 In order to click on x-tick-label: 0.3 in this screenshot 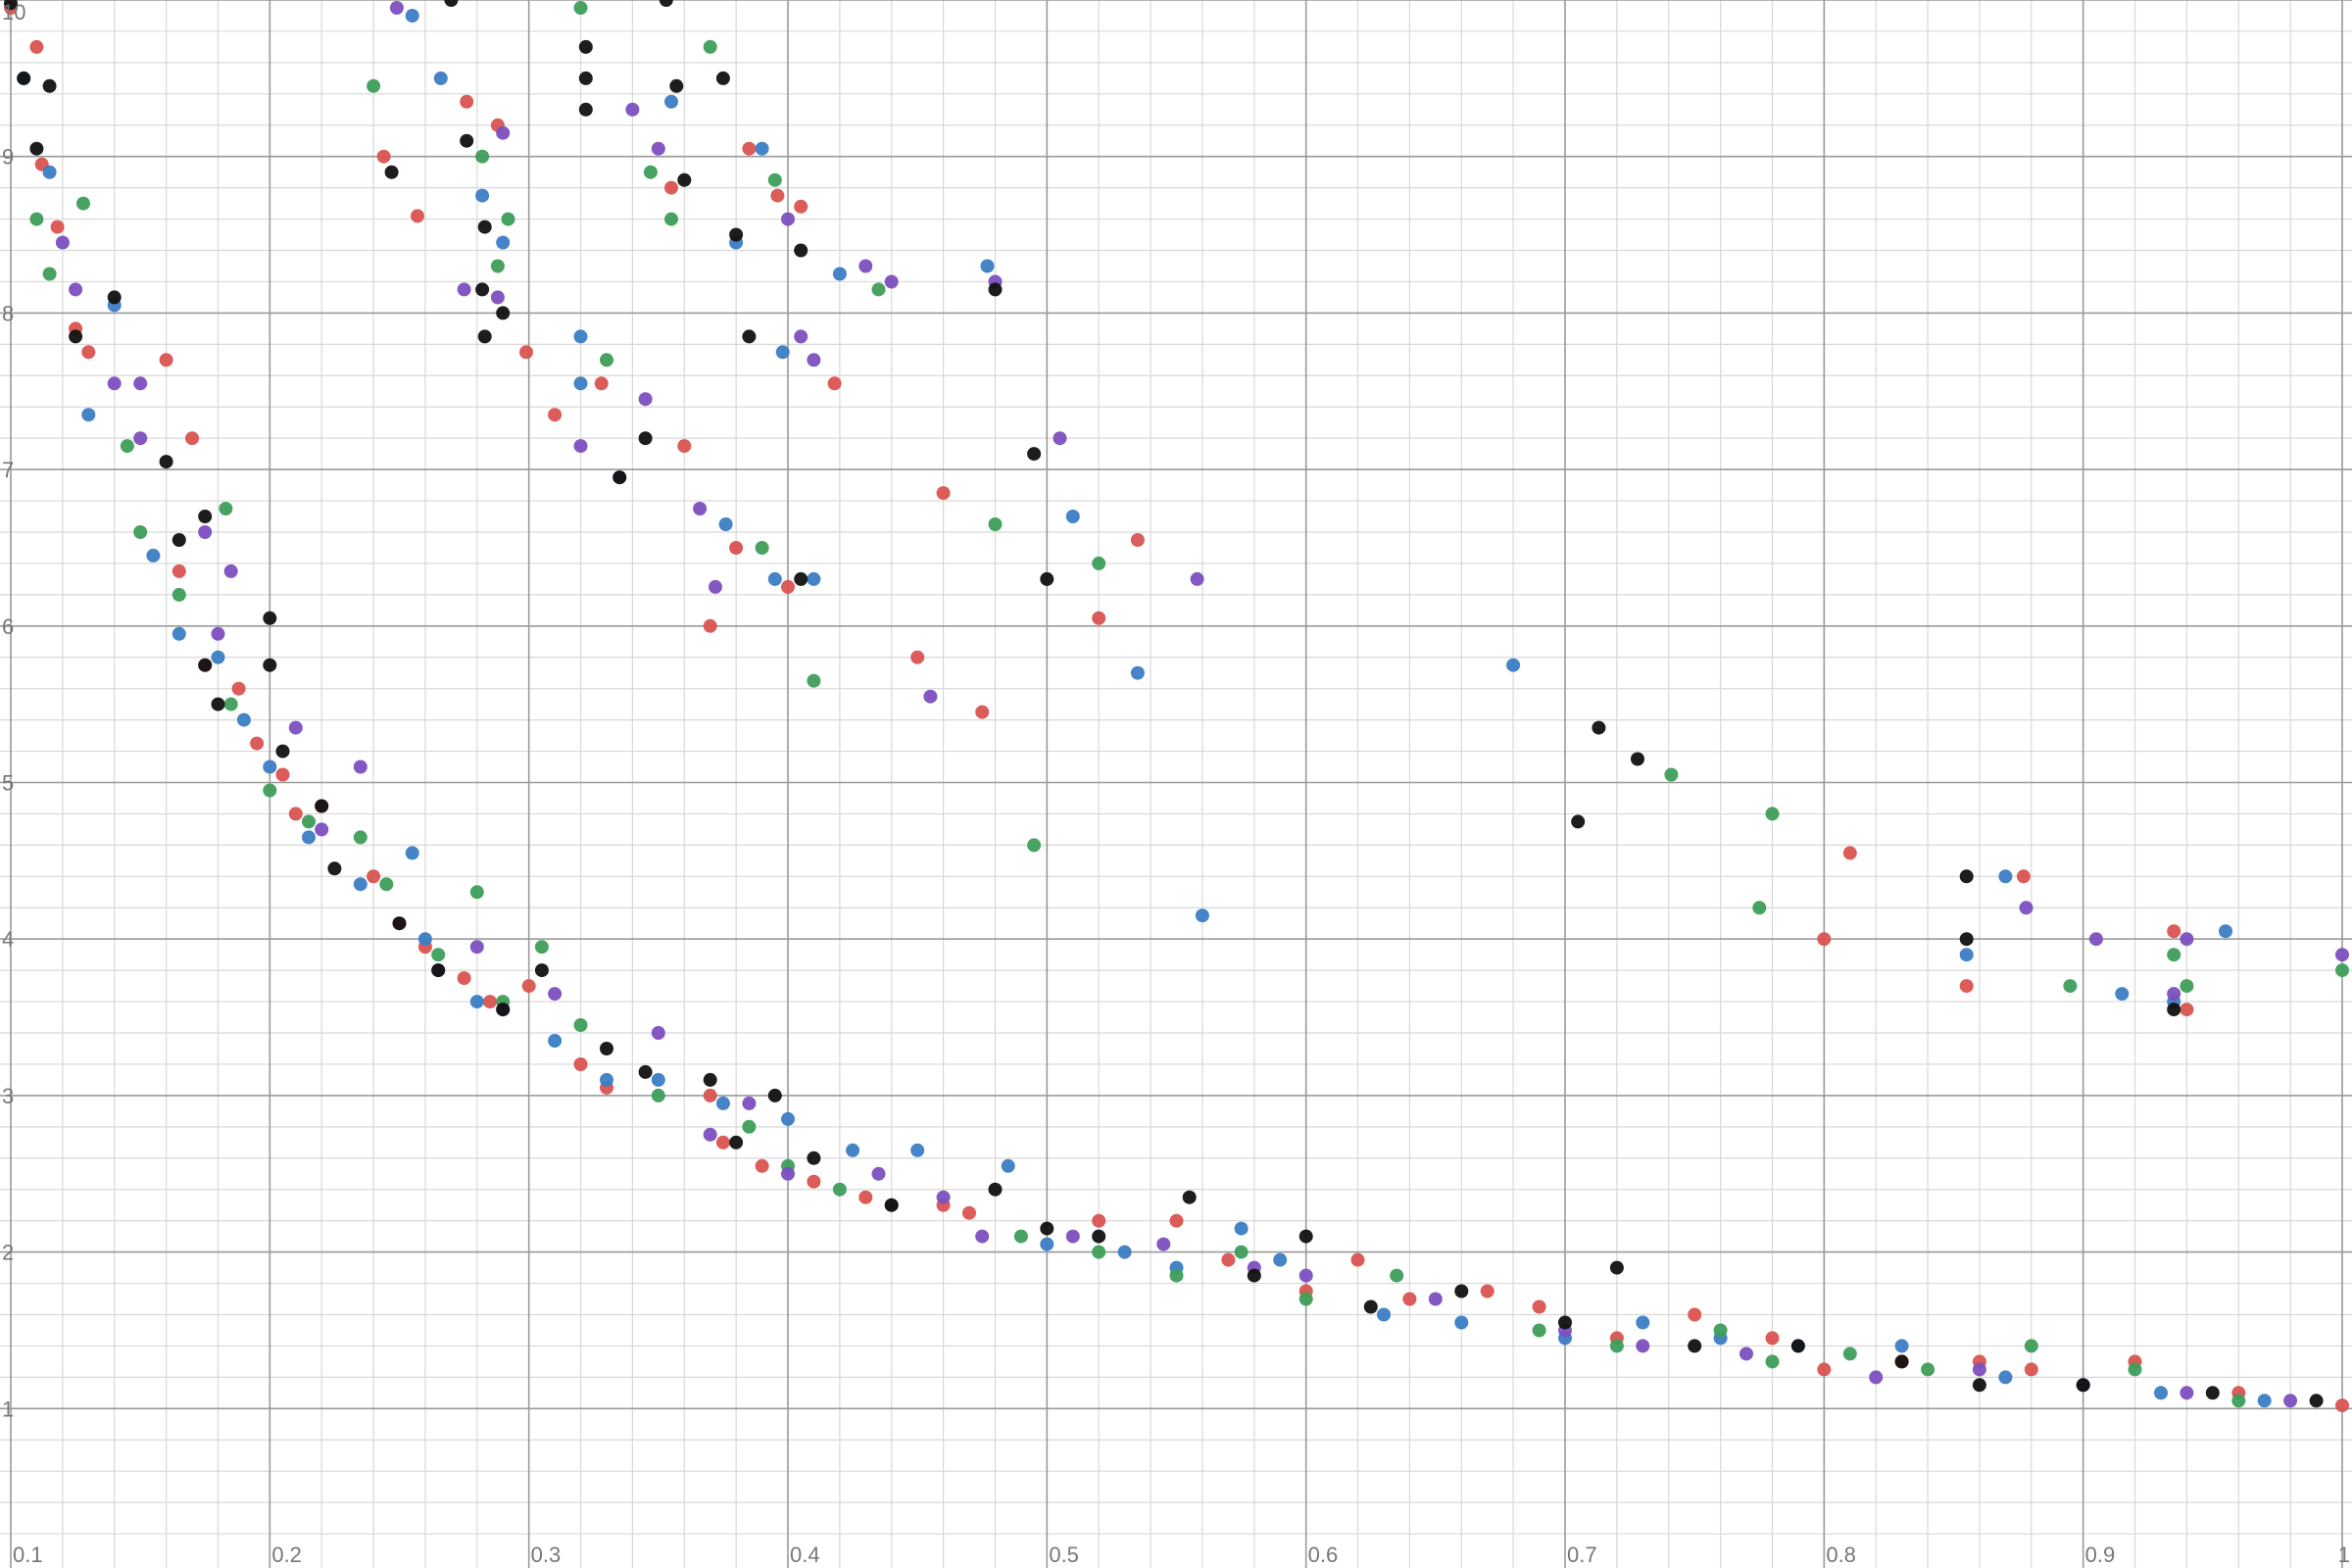, I will do `click(546, 1555)`.